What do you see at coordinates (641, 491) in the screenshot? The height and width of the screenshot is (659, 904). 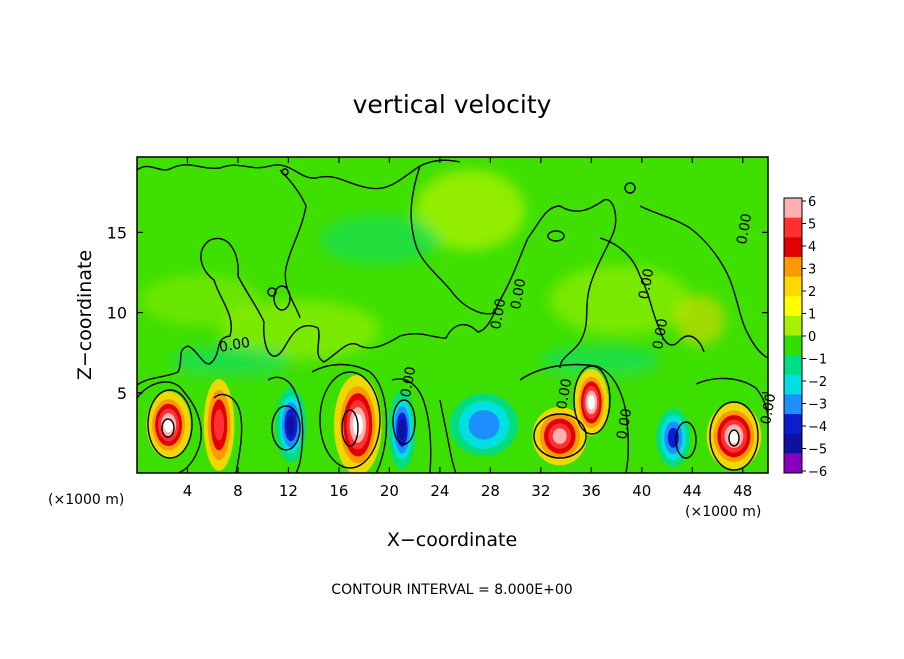 I see `x-tick-label: 40` at bounding box center [641, 491].